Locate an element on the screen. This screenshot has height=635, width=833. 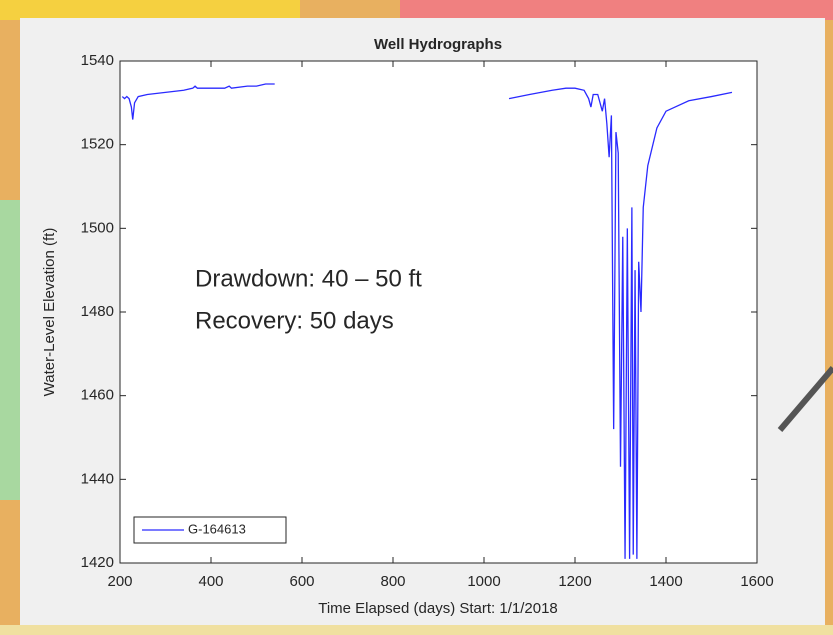
y-tick-label: 1500 is located at coordinates (97, 227).